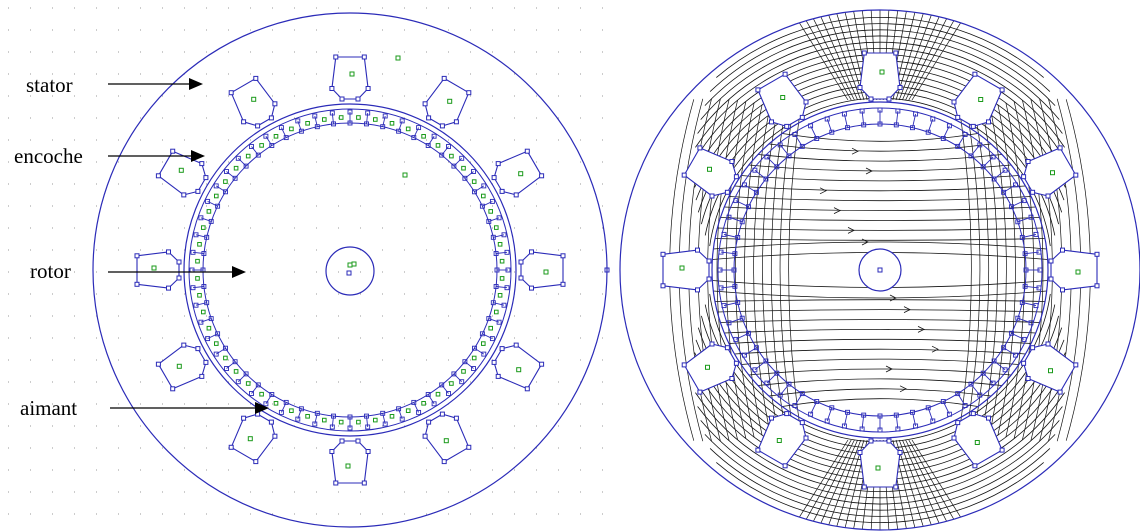 This screenshot has width=1140, height=531. What do you see at coordinates (350, 271) in the screenshot?
I see `shaft-circle` at bounding box center [350, 271].